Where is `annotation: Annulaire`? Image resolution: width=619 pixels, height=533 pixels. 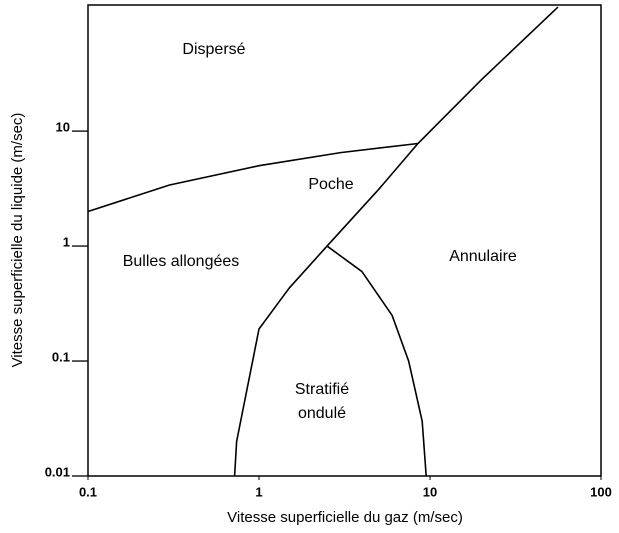 annotation: Annulaire is located at coordinates (483, 256).